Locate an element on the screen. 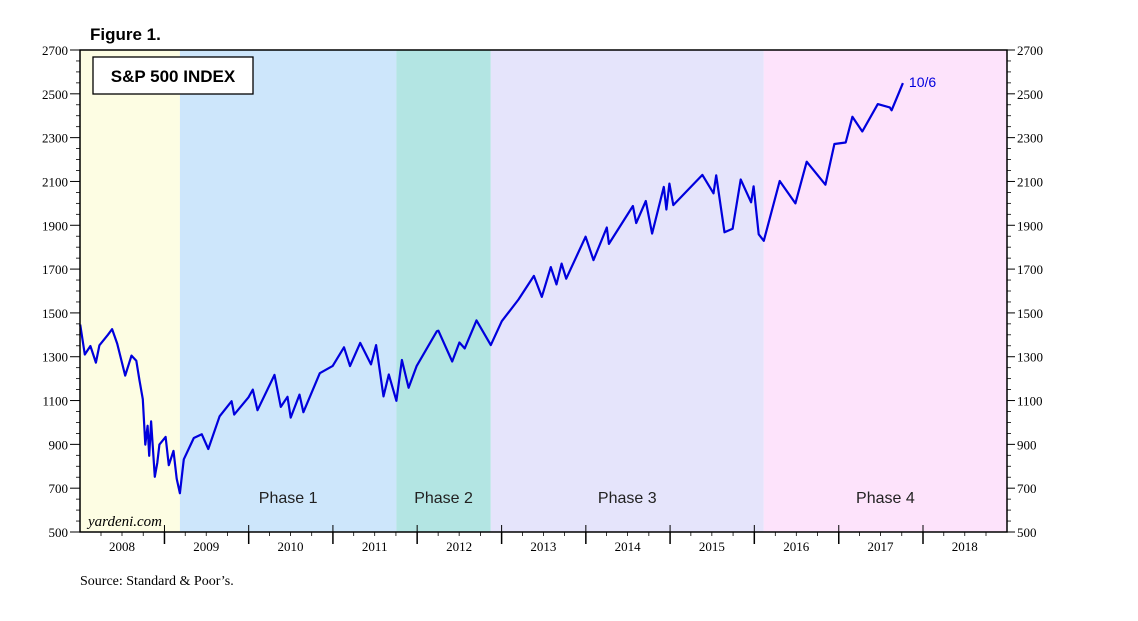  y-tick-label-right: 2700 is located at coordinates (1030, 50).